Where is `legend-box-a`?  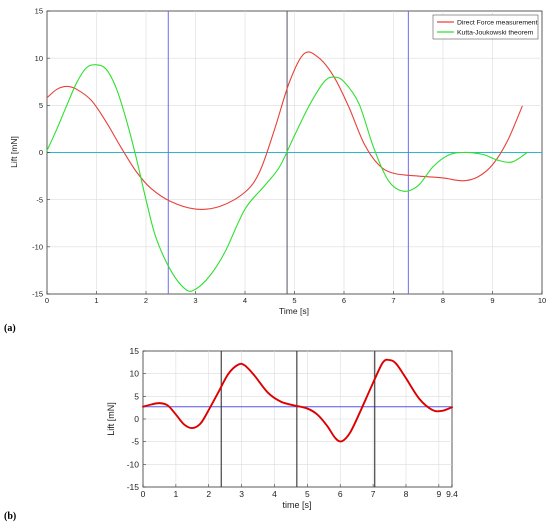 legend-box-a is located at coordinates (485, 27).